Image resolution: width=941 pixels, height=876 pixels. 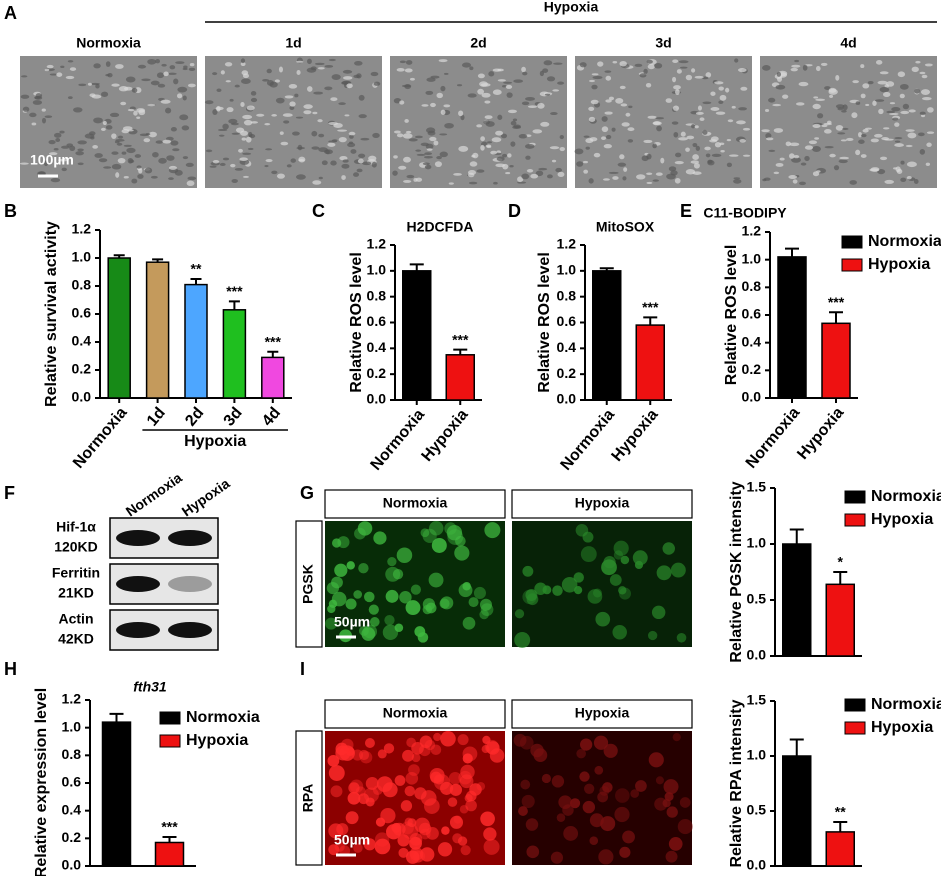 I want to click on chart-title: fth31, so click(x=150, y=687).